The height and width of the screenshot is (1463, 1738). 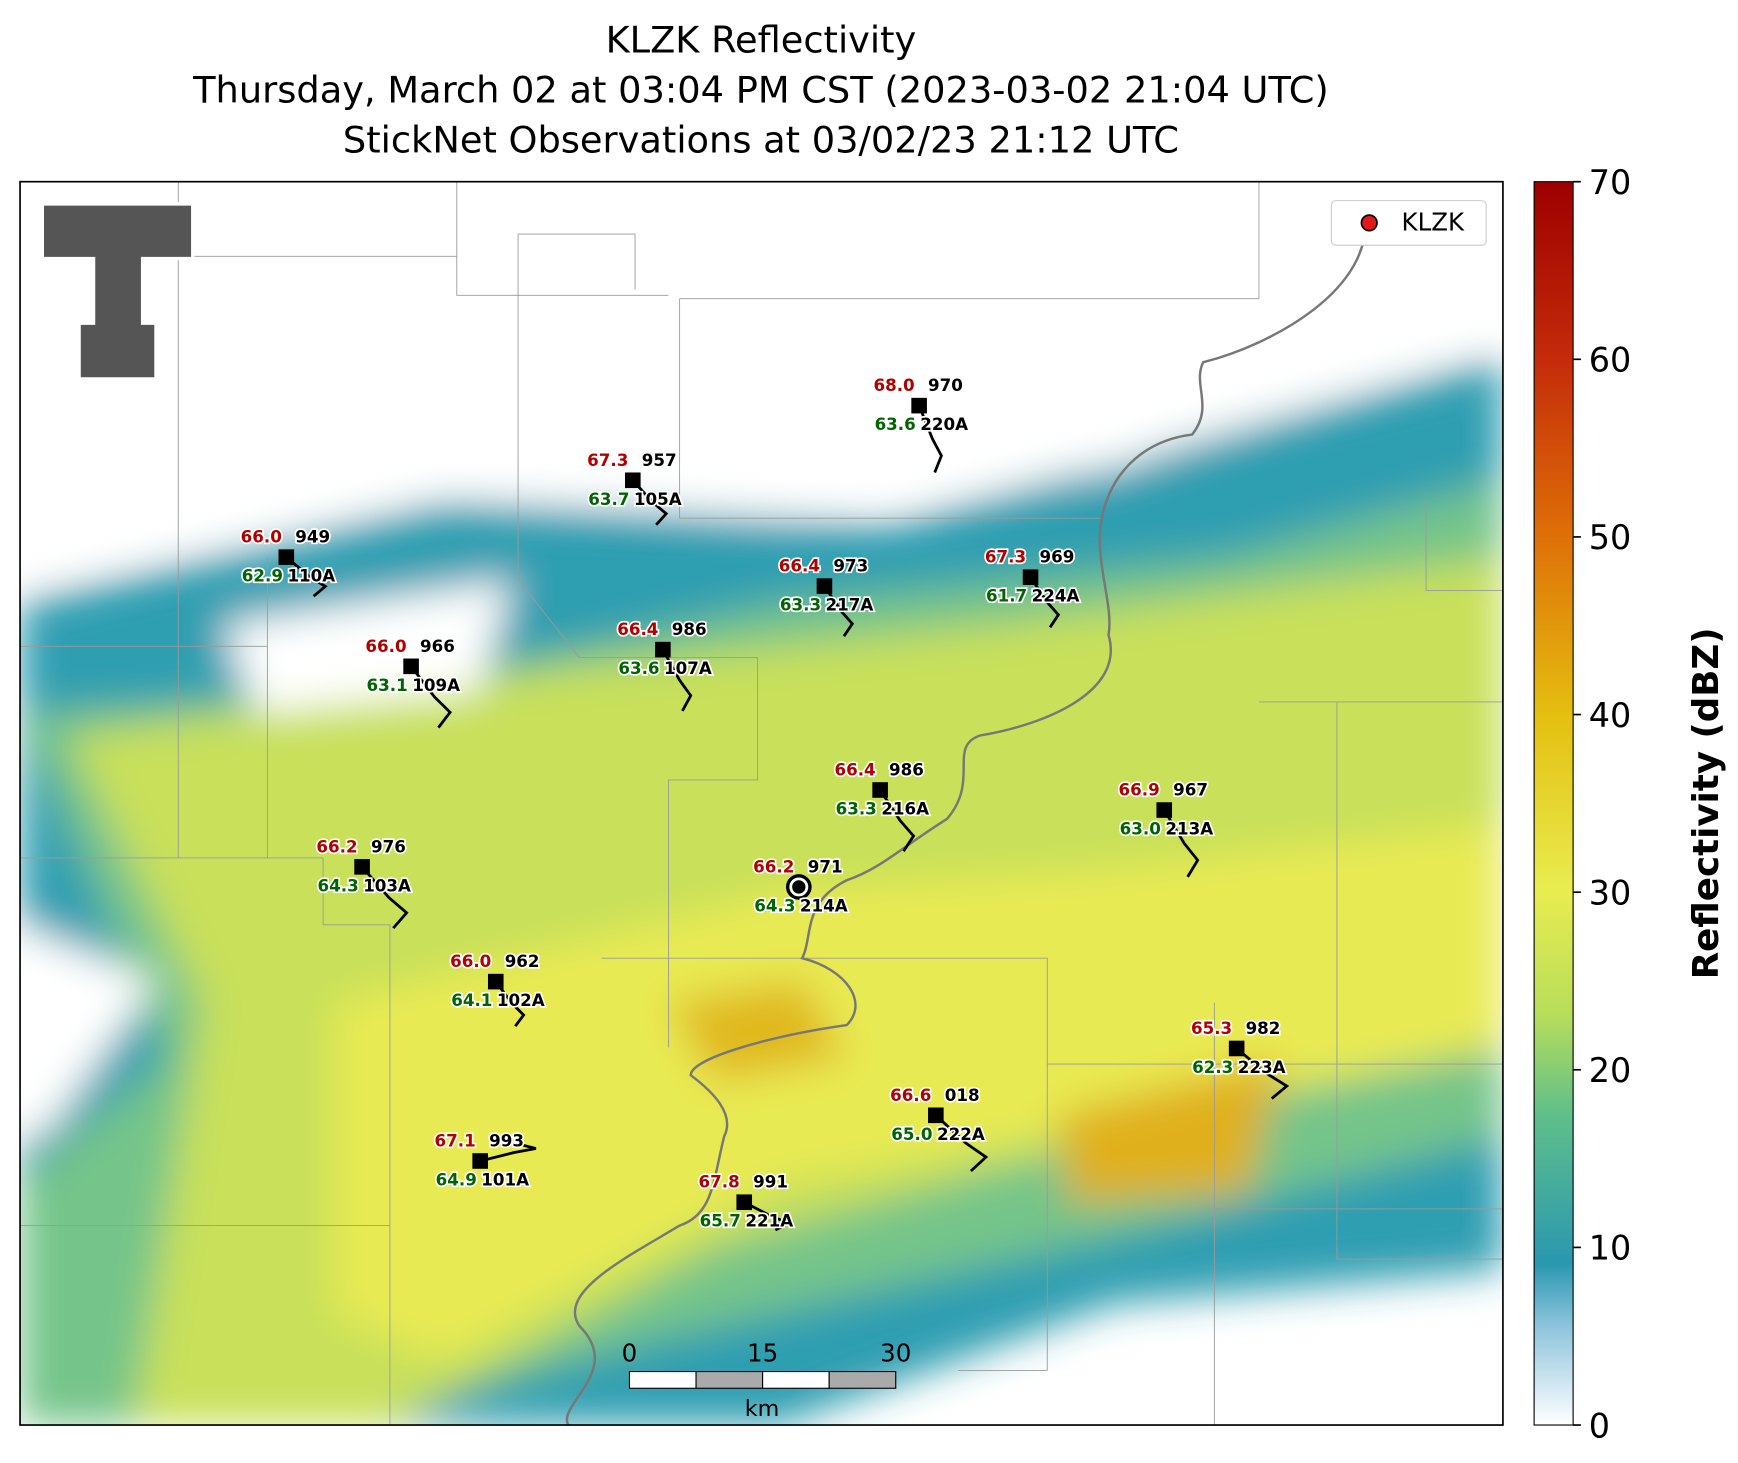 I want to click on station-id: 103A, so click(x=387, y=885).